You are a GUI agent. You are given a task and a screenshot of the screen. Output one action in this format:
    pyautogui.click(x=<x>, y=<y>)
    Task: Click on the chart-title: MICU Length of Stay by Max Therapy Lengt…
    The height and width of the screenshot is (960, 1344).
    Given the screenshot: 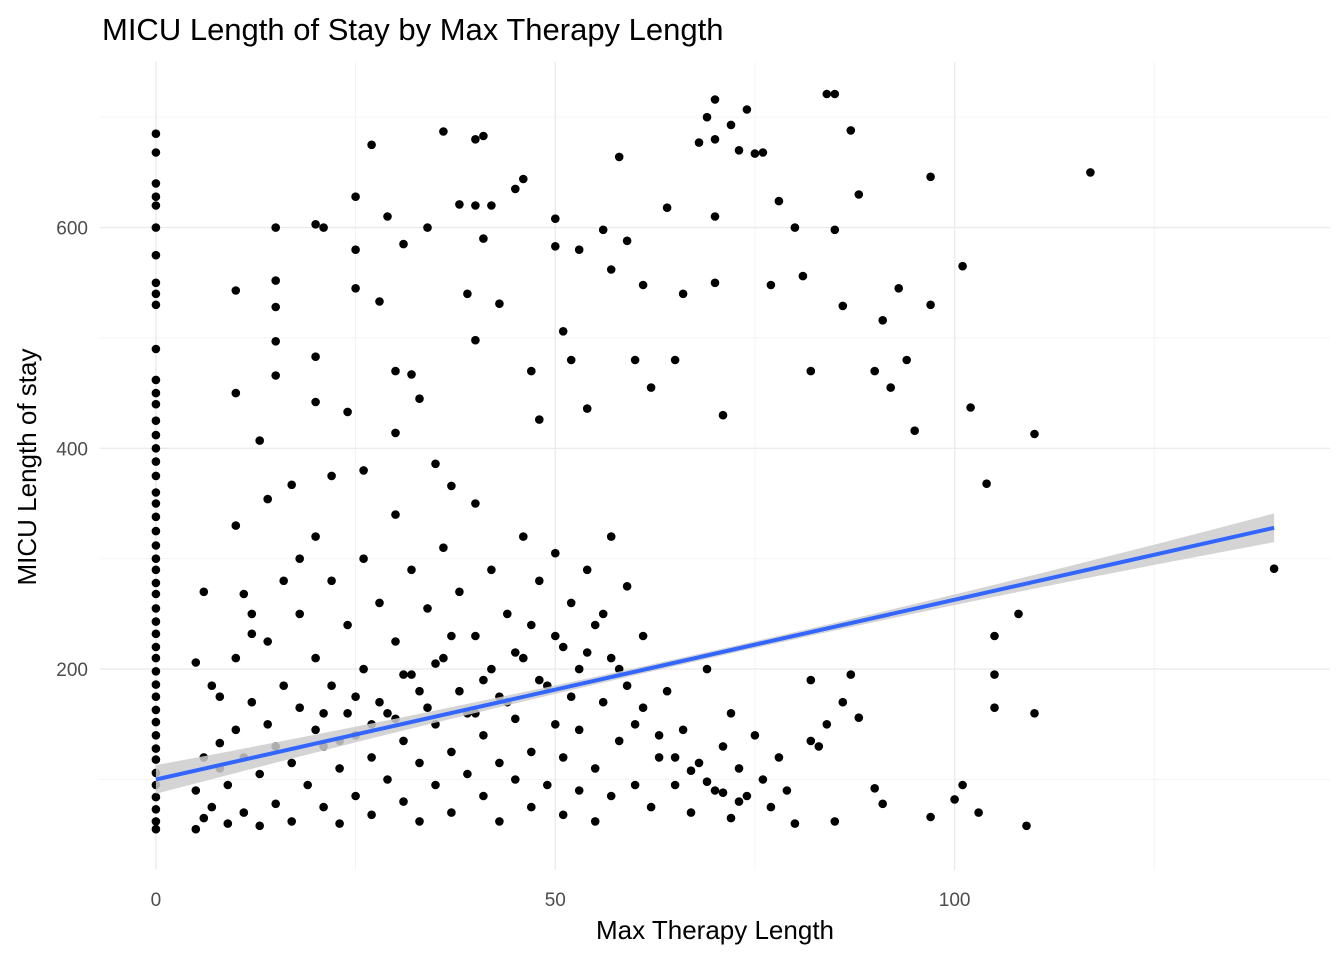 What is the action you would take?
    pyautogui.click(x=412, y=29)
    